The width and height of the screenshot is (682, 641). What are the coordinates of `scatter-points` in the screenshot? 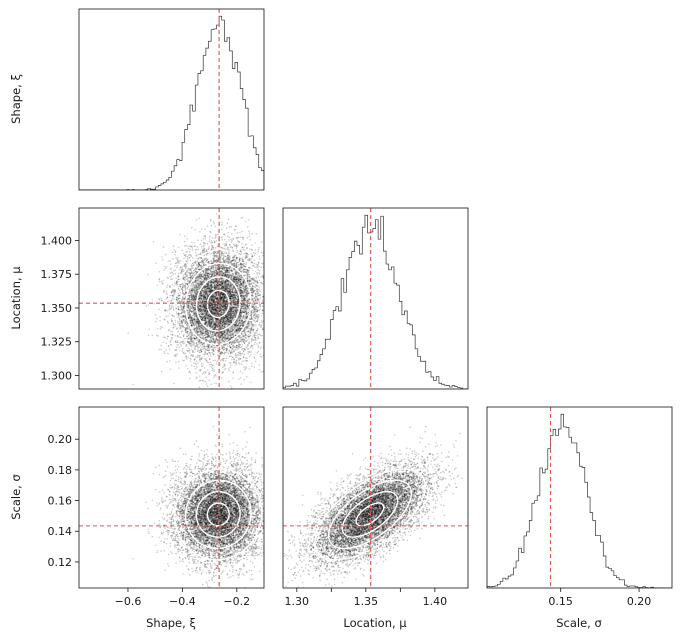 It's located at (373, 506).